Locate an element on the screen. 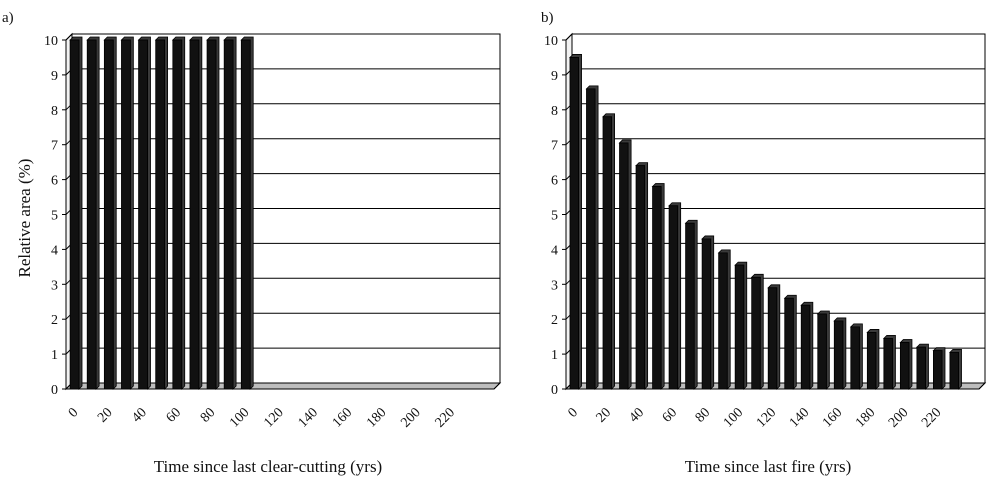 This screenshot has height=478, width=990. panel-b-y-tick-label: 2 is located at coordinates (554, 320).